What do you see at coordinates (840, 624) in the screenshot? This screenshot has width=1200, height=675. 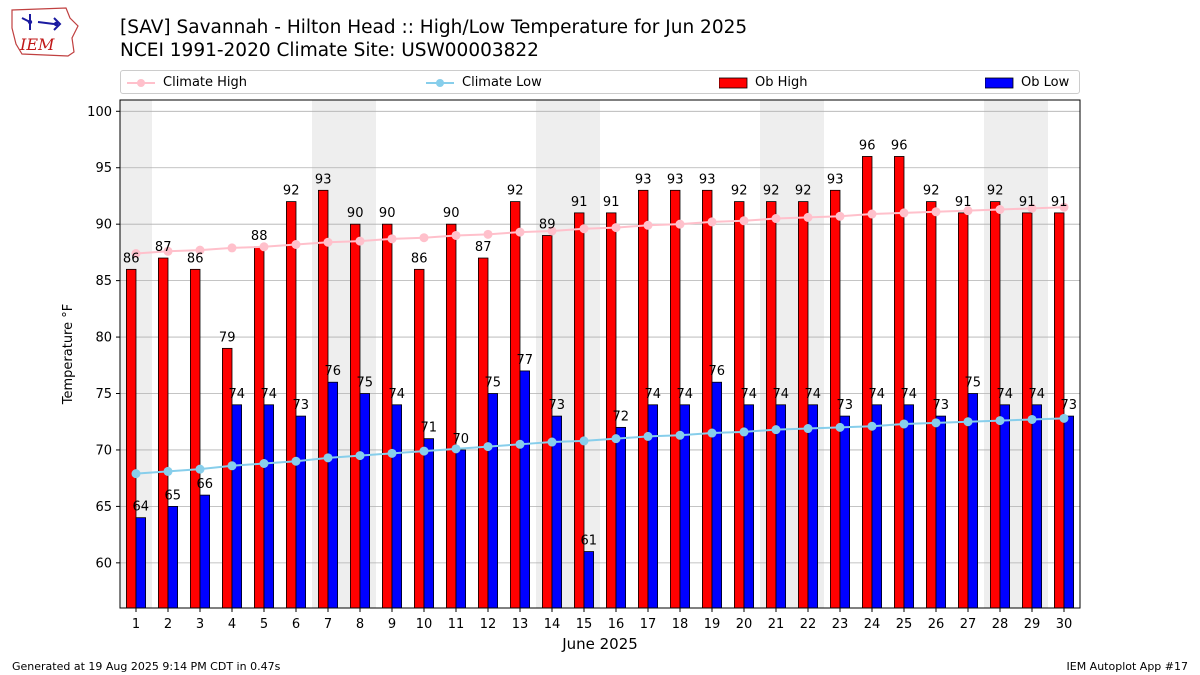 I see `x-tick-label: 23` at bounding box center [840, 624].